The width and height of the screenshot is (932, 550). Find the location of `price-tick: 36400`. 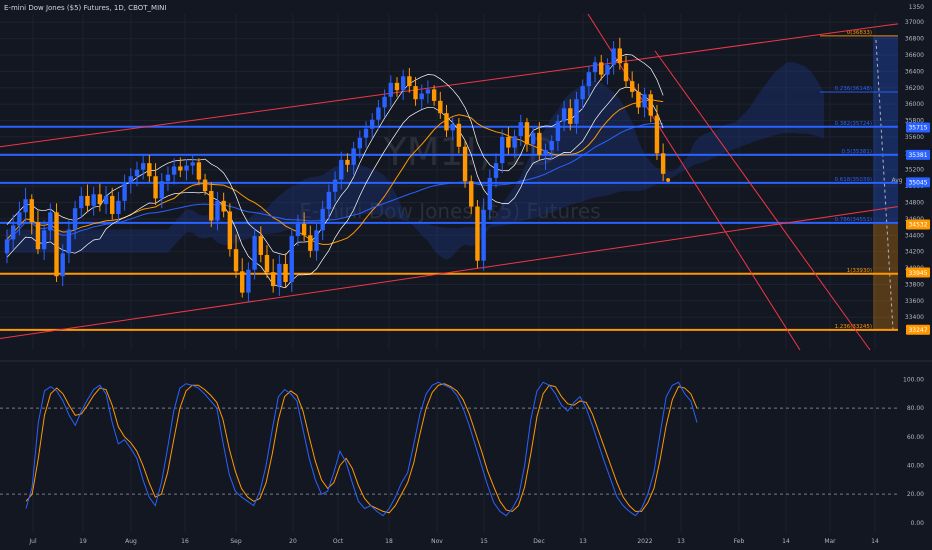

price-tick: 36400 is located at coordinates (914, 71).